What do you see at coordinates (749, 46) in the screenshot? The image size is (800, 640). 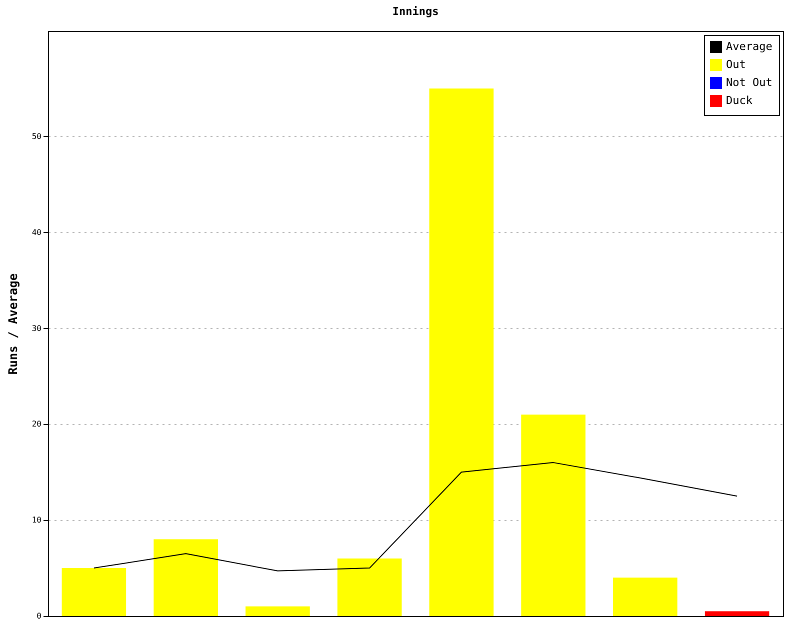 I see `legend-label: Average` at bounding box center [749, 46].